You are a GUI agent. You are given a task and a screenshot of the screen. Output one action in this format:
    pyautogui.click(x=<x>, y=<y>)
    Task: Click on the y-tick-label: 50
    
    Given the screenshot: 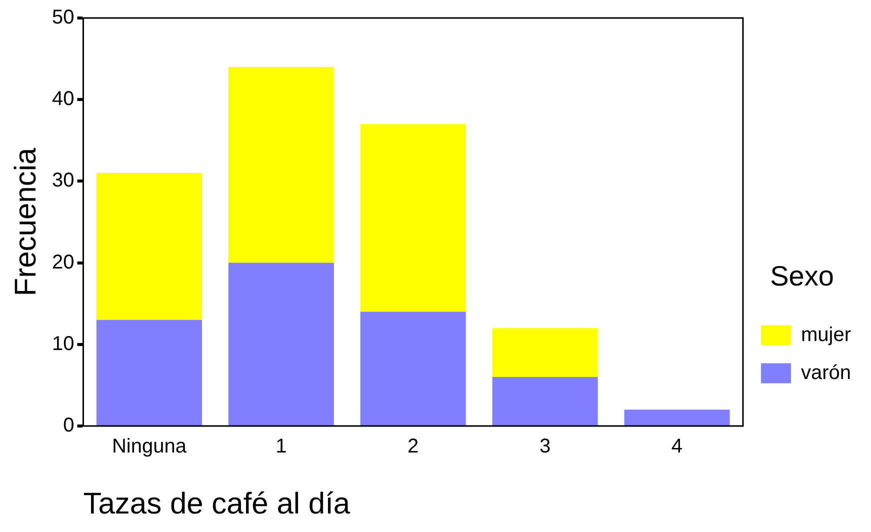 What is the action you would take?
    pyautogui.click(x=63, y=17)
    